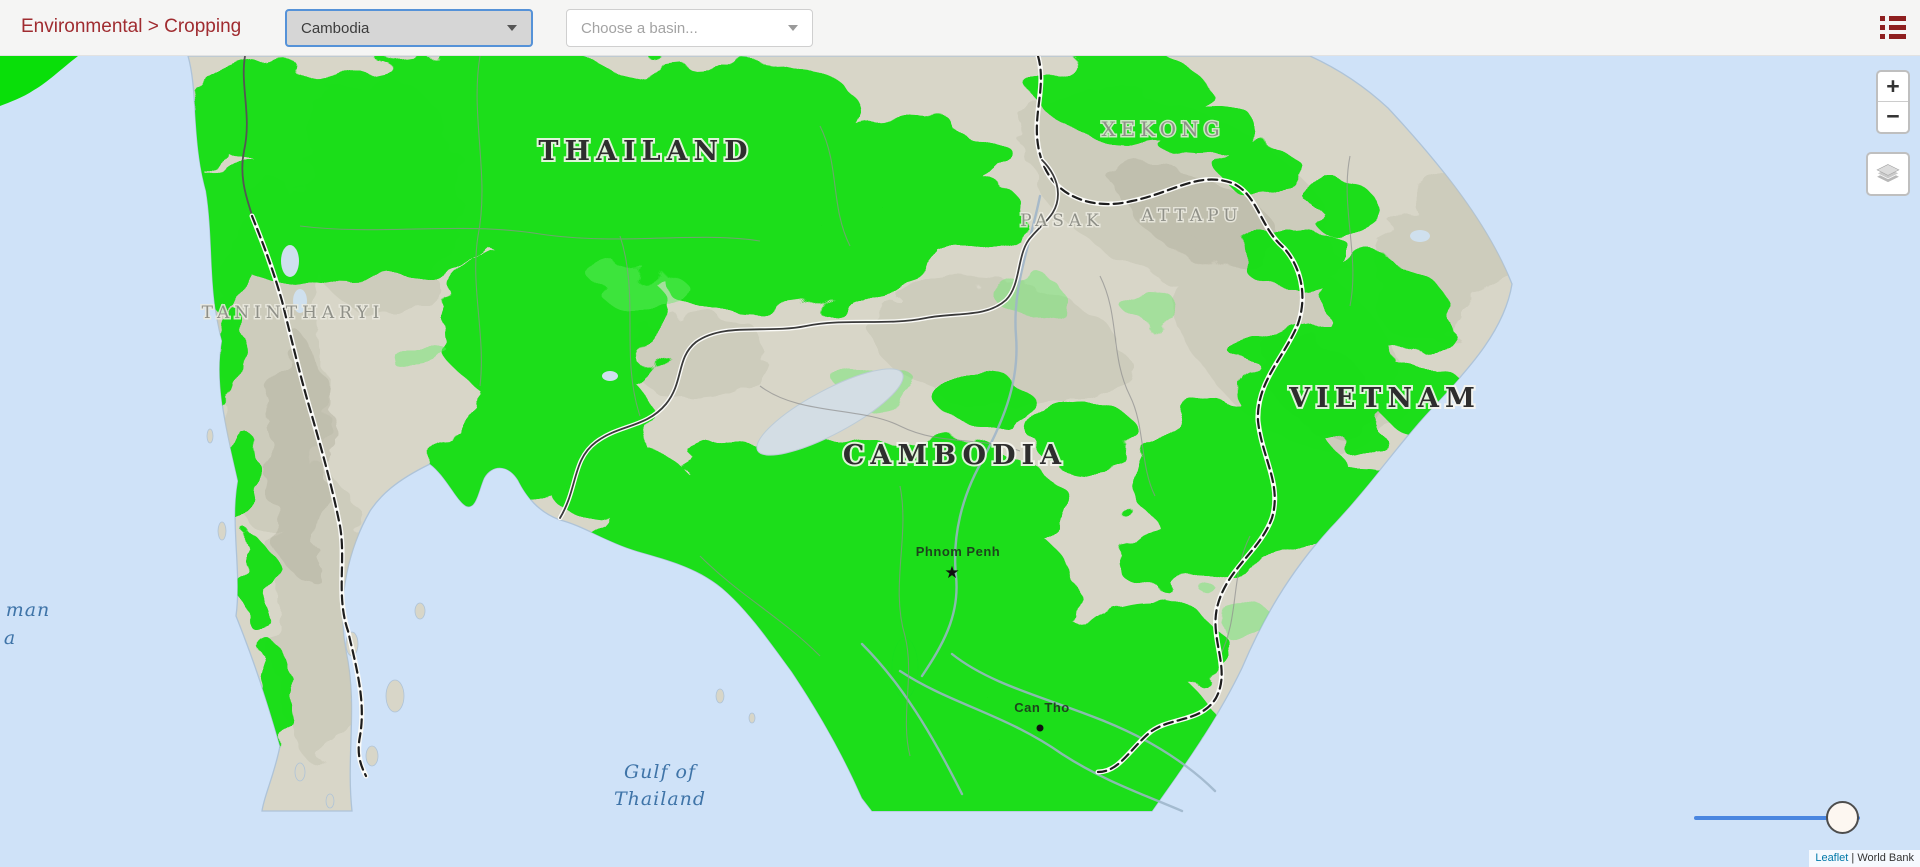 The height and width of the screenshot is (867, 1920). Describe the element at coordinates (661, 772) in the screenshot. I see `map-label-gulf-of-thailand: Gulf of` at that location.